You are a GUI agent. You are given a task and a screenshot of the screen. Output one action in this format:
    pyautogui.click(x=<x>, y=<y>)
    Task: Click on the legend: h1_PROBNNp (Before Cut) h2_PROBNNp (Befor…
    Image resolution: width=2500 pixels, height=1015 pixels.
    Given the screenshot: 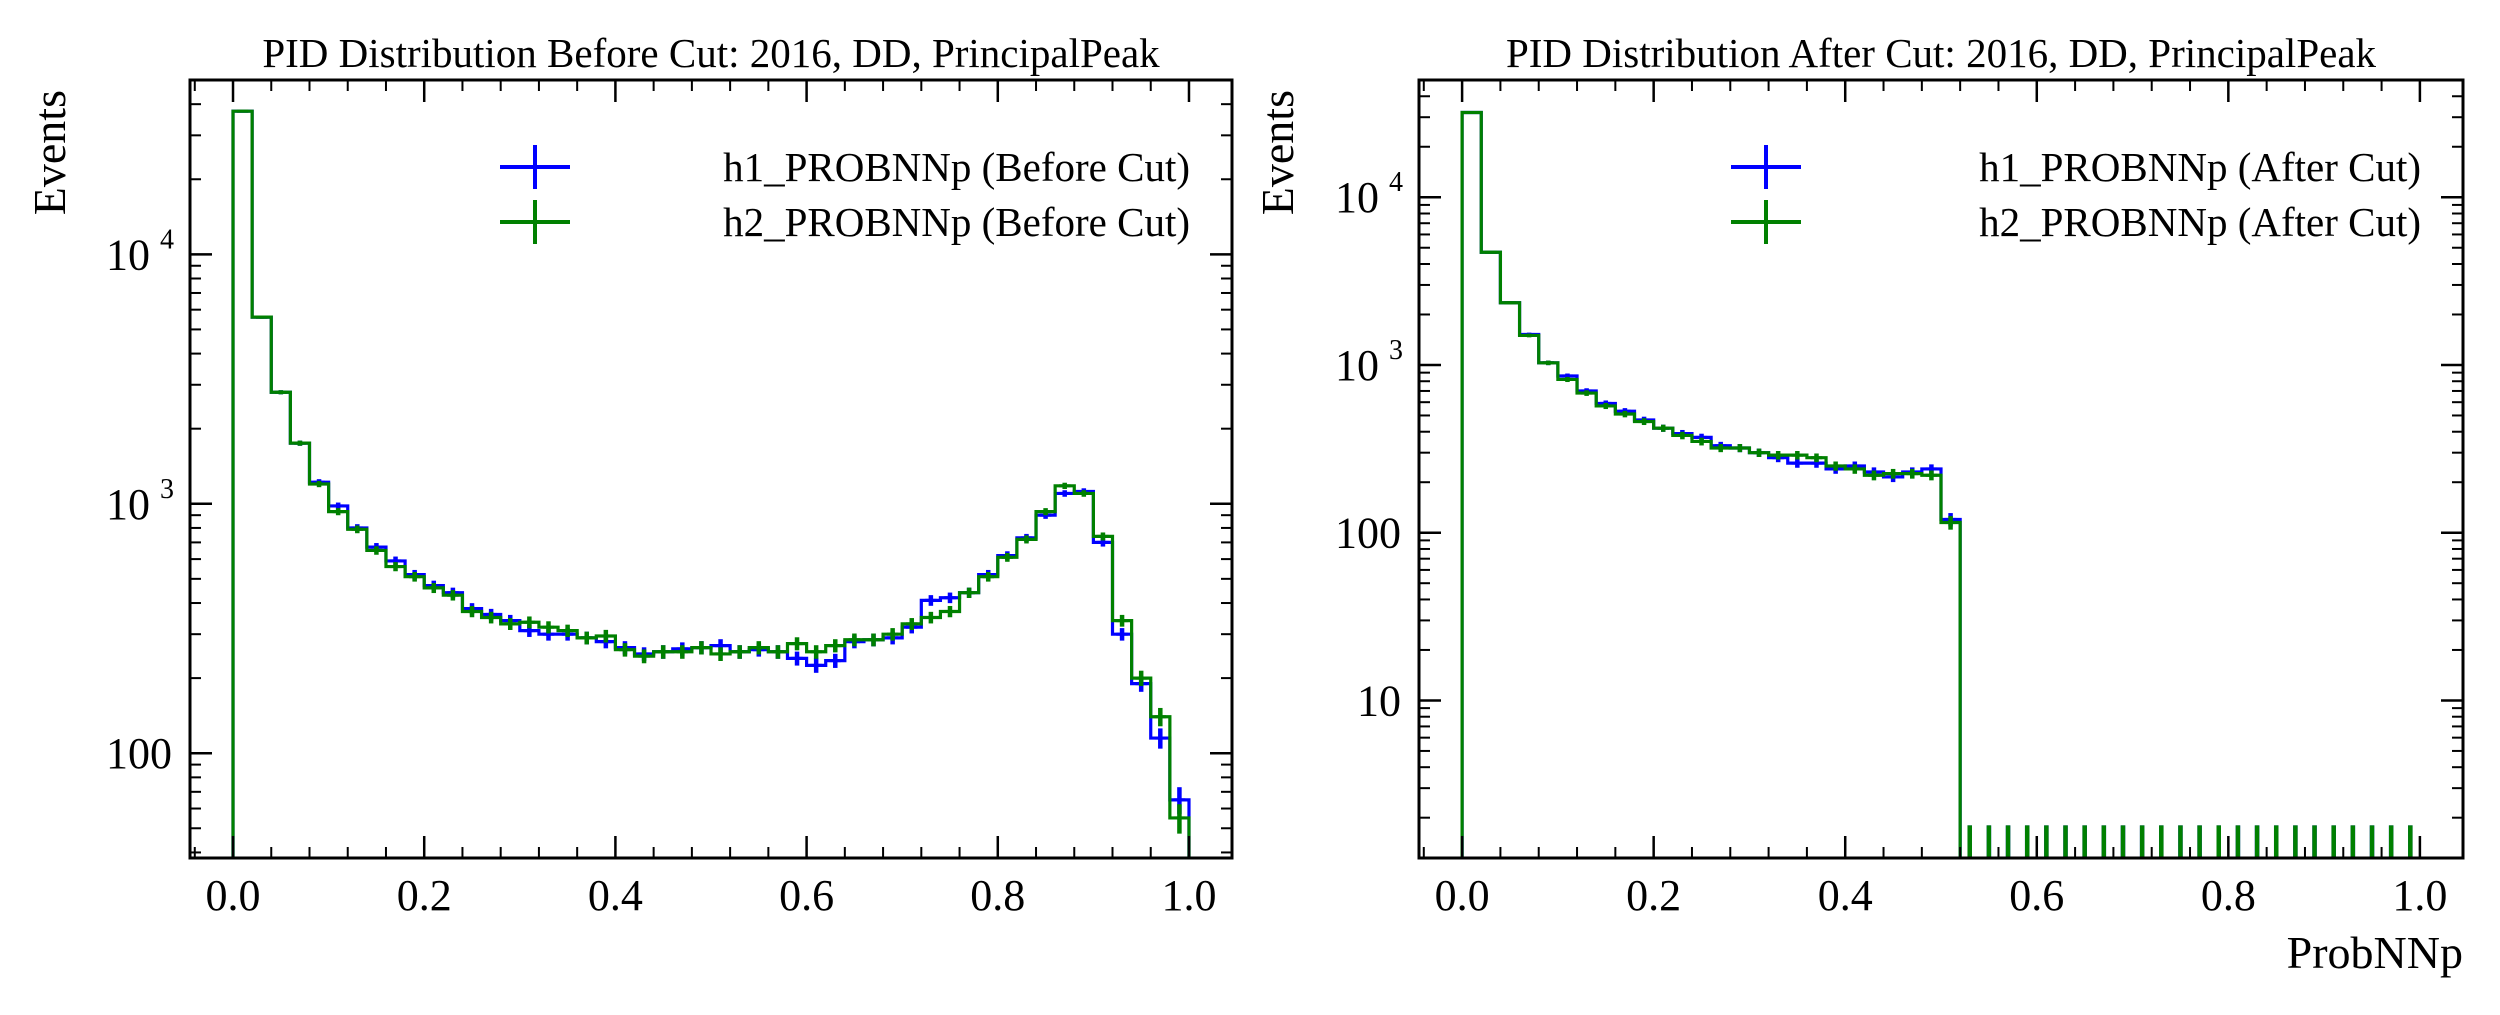 What is the action you would take?
    pyautogui.click(x=845, y=194)
    